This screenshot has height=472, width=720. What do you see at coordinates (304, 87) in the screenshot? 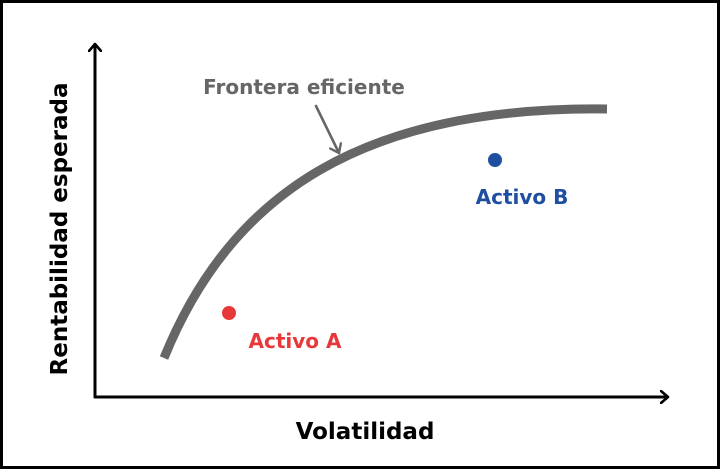
I see `frontier-label: Frontera eficiente` at bounding box center [304, 87].